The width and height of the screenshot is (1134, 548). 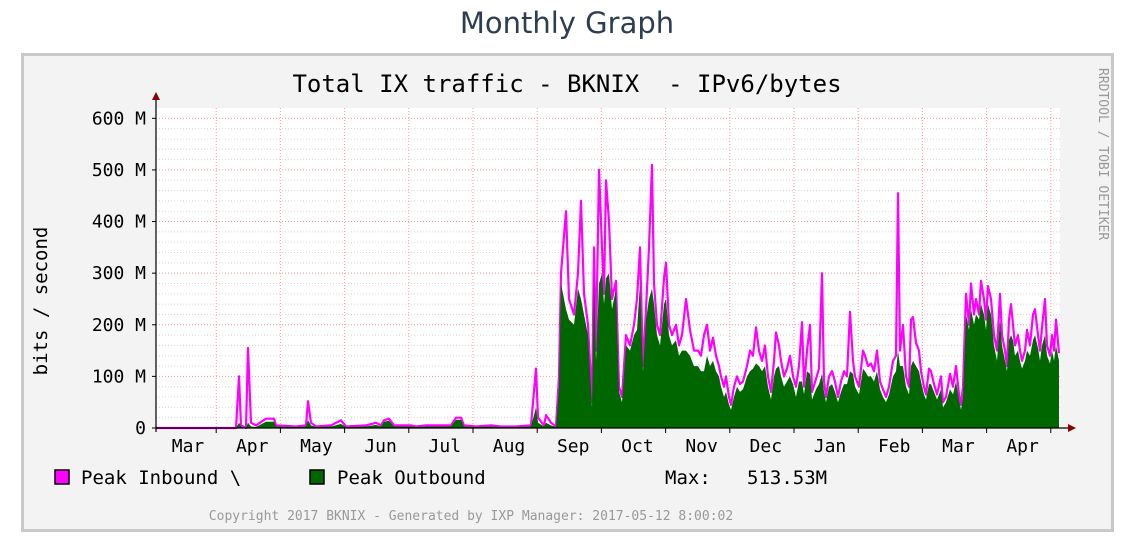 What do you see at coordinates (119, 325) in the screenshot?
I see `y-tick-label: 200 M` at bounding box center [119, 325].